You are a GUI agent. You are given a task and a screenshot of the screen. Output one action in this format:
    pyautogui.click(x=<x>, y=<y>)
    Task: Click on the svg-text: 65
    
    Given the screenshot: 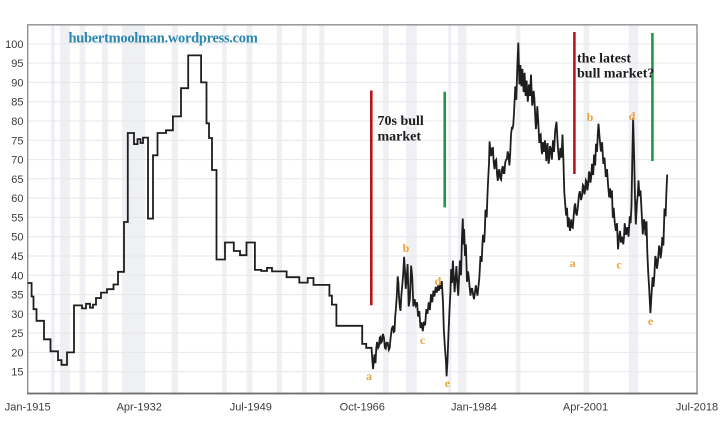 What is the action you would take?
    pyautogui.click(x=17, y=180)
    